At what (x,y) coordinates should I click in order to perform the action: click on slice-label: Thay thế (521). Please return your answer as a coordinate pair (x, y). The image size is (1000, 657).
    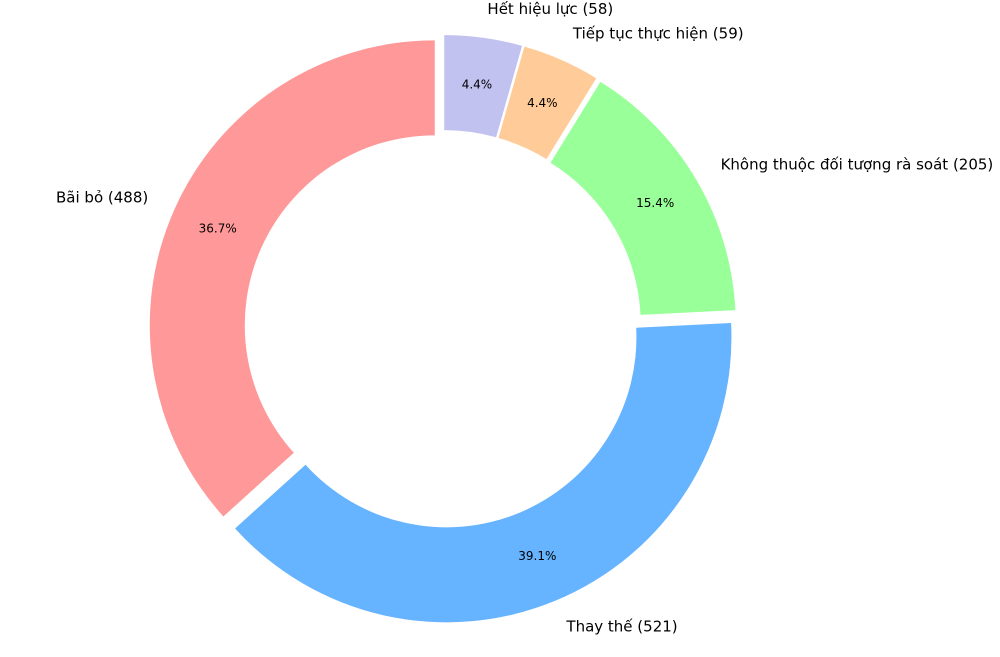
    Looking at the image, I should click on (621, 626).